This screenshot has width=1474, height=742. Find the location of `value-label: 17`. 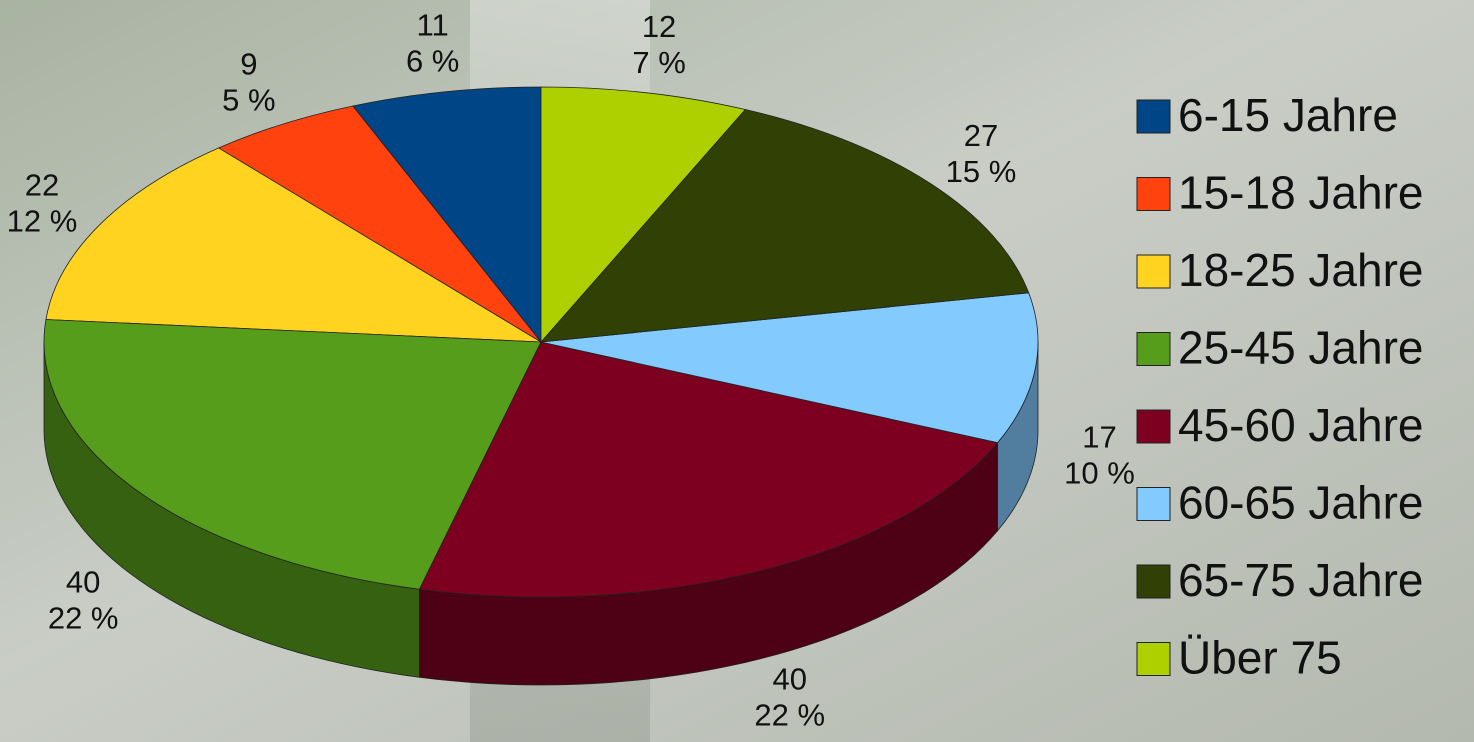

value-label: 17 is located at coordinates (1099, 437).